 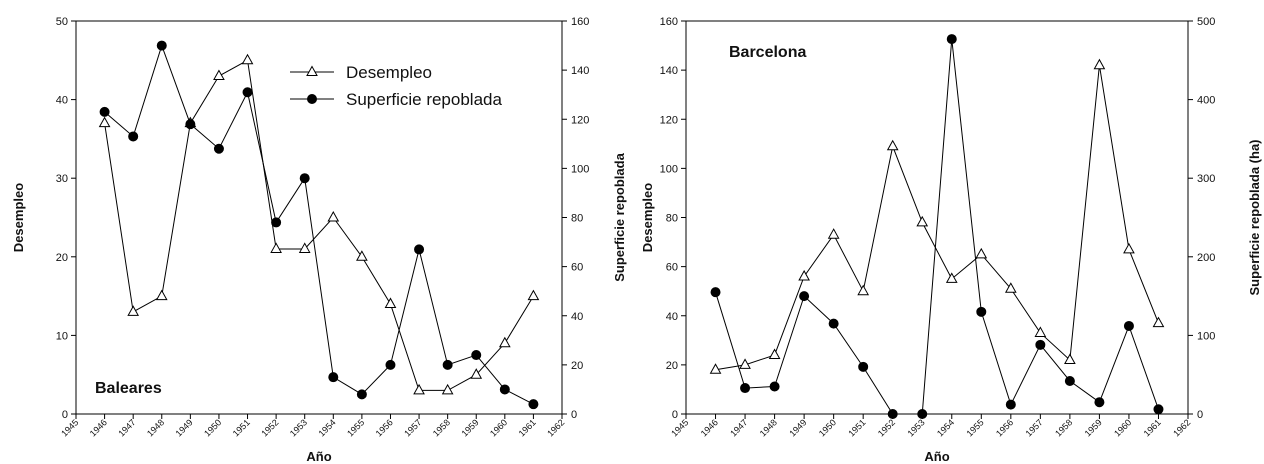 What do you see at coordinates (577, 268) in the screenshot?
I see `y2-tick-label: 60` at bounding box center [577, 268].